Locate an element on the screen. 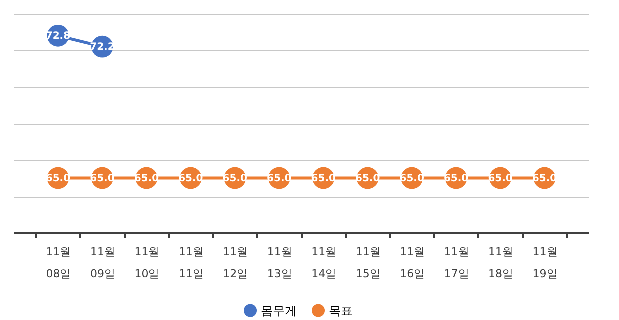 The image size is (619, 320). x-tick-label: 11월 11일 is located at coordinates (191, 263).